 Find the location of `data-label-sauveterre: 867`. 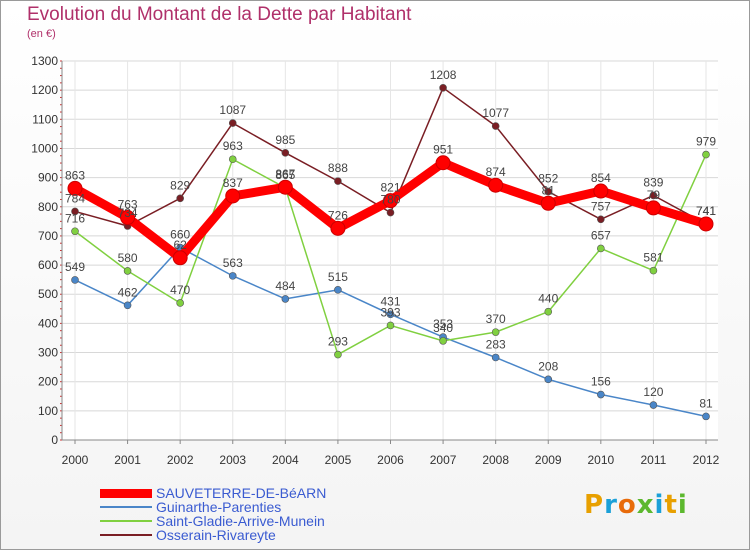

data-label-sauveterre: 867 is located at coordinates (285, 174).